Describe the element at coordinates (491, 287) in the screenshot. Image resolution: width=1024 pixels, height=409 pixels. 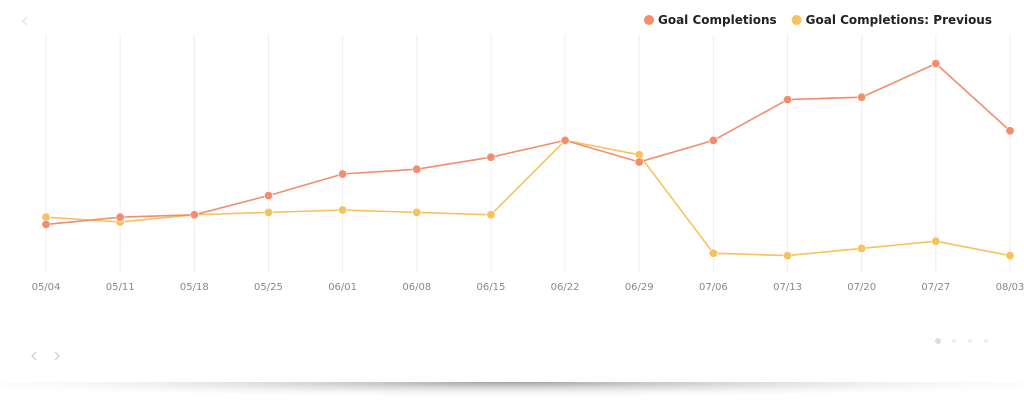
I see `x-tick-label: 06/15` at that location.